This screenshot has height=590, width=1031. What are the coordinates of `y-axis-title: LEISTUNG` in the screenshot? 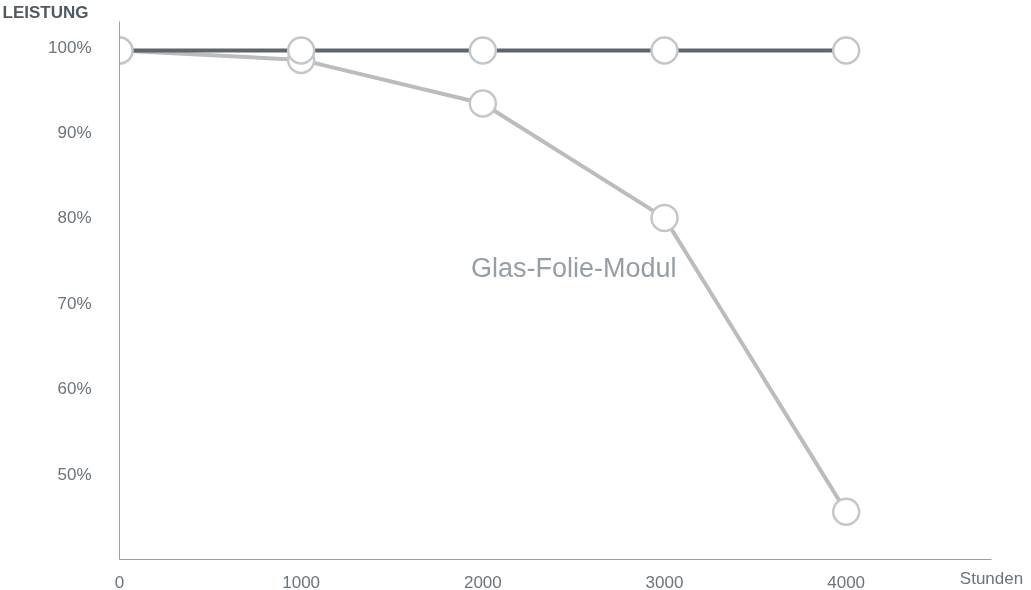 It's located at (45, 12).